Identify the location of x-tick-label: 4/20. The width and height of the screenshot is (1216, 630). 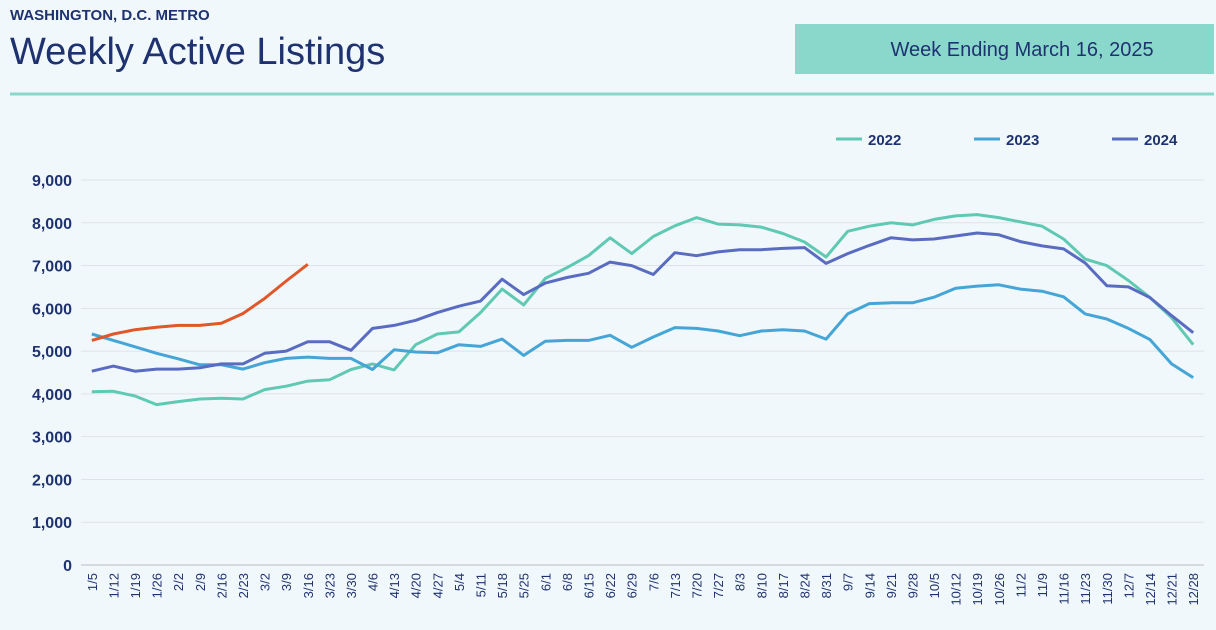
(416, 585).